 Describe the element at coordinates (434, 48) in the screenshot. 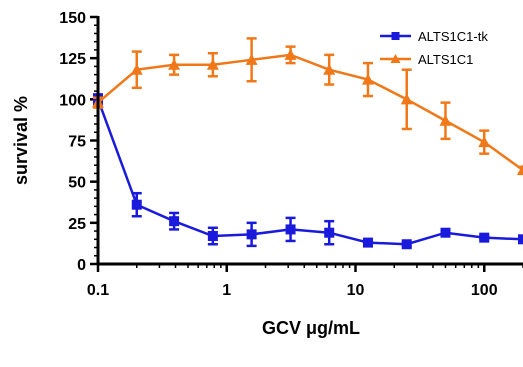

I see `legend: ALTS1C1-tk ALTS1C1` at that location.